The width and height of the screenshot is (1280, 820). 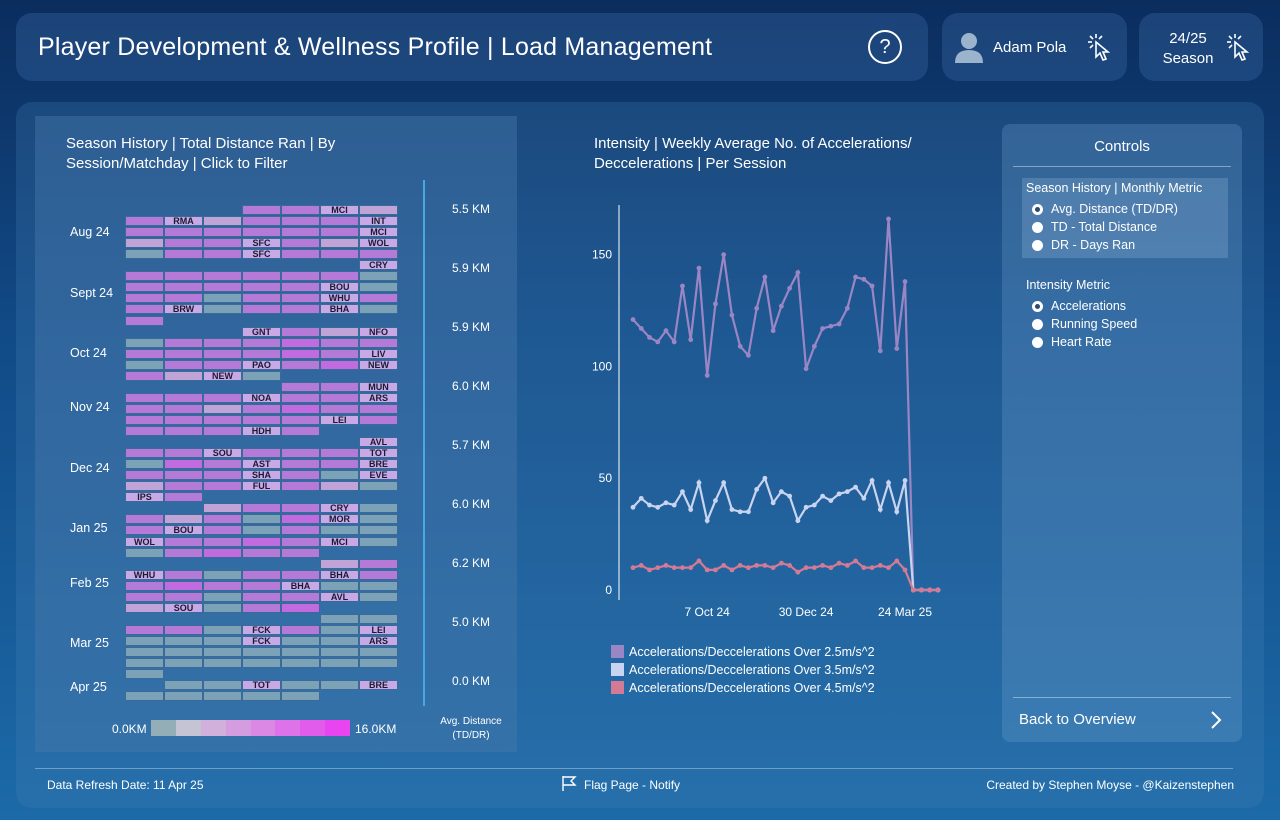 I want to click on heatmap-cell: CRY, so click(x=378, y=265).